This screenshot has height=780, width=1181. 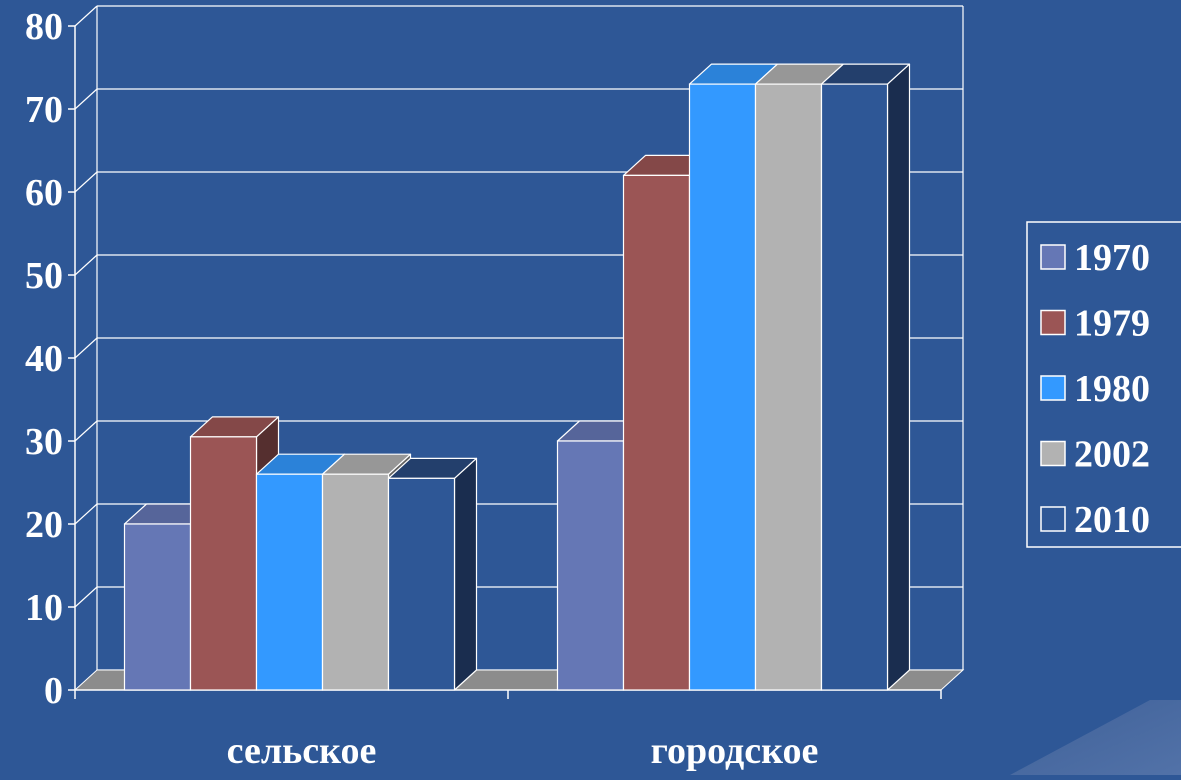 What do you see at coordinates (1112, 520) in the screenshot?
I see `legend-label-2010: 2010` at bounding box center [1112, 520].